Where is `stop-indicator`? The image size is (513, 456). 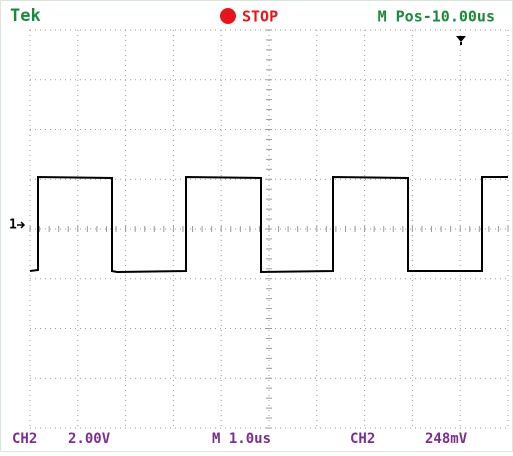
stop-indicator is located at coordinates (228, 16).